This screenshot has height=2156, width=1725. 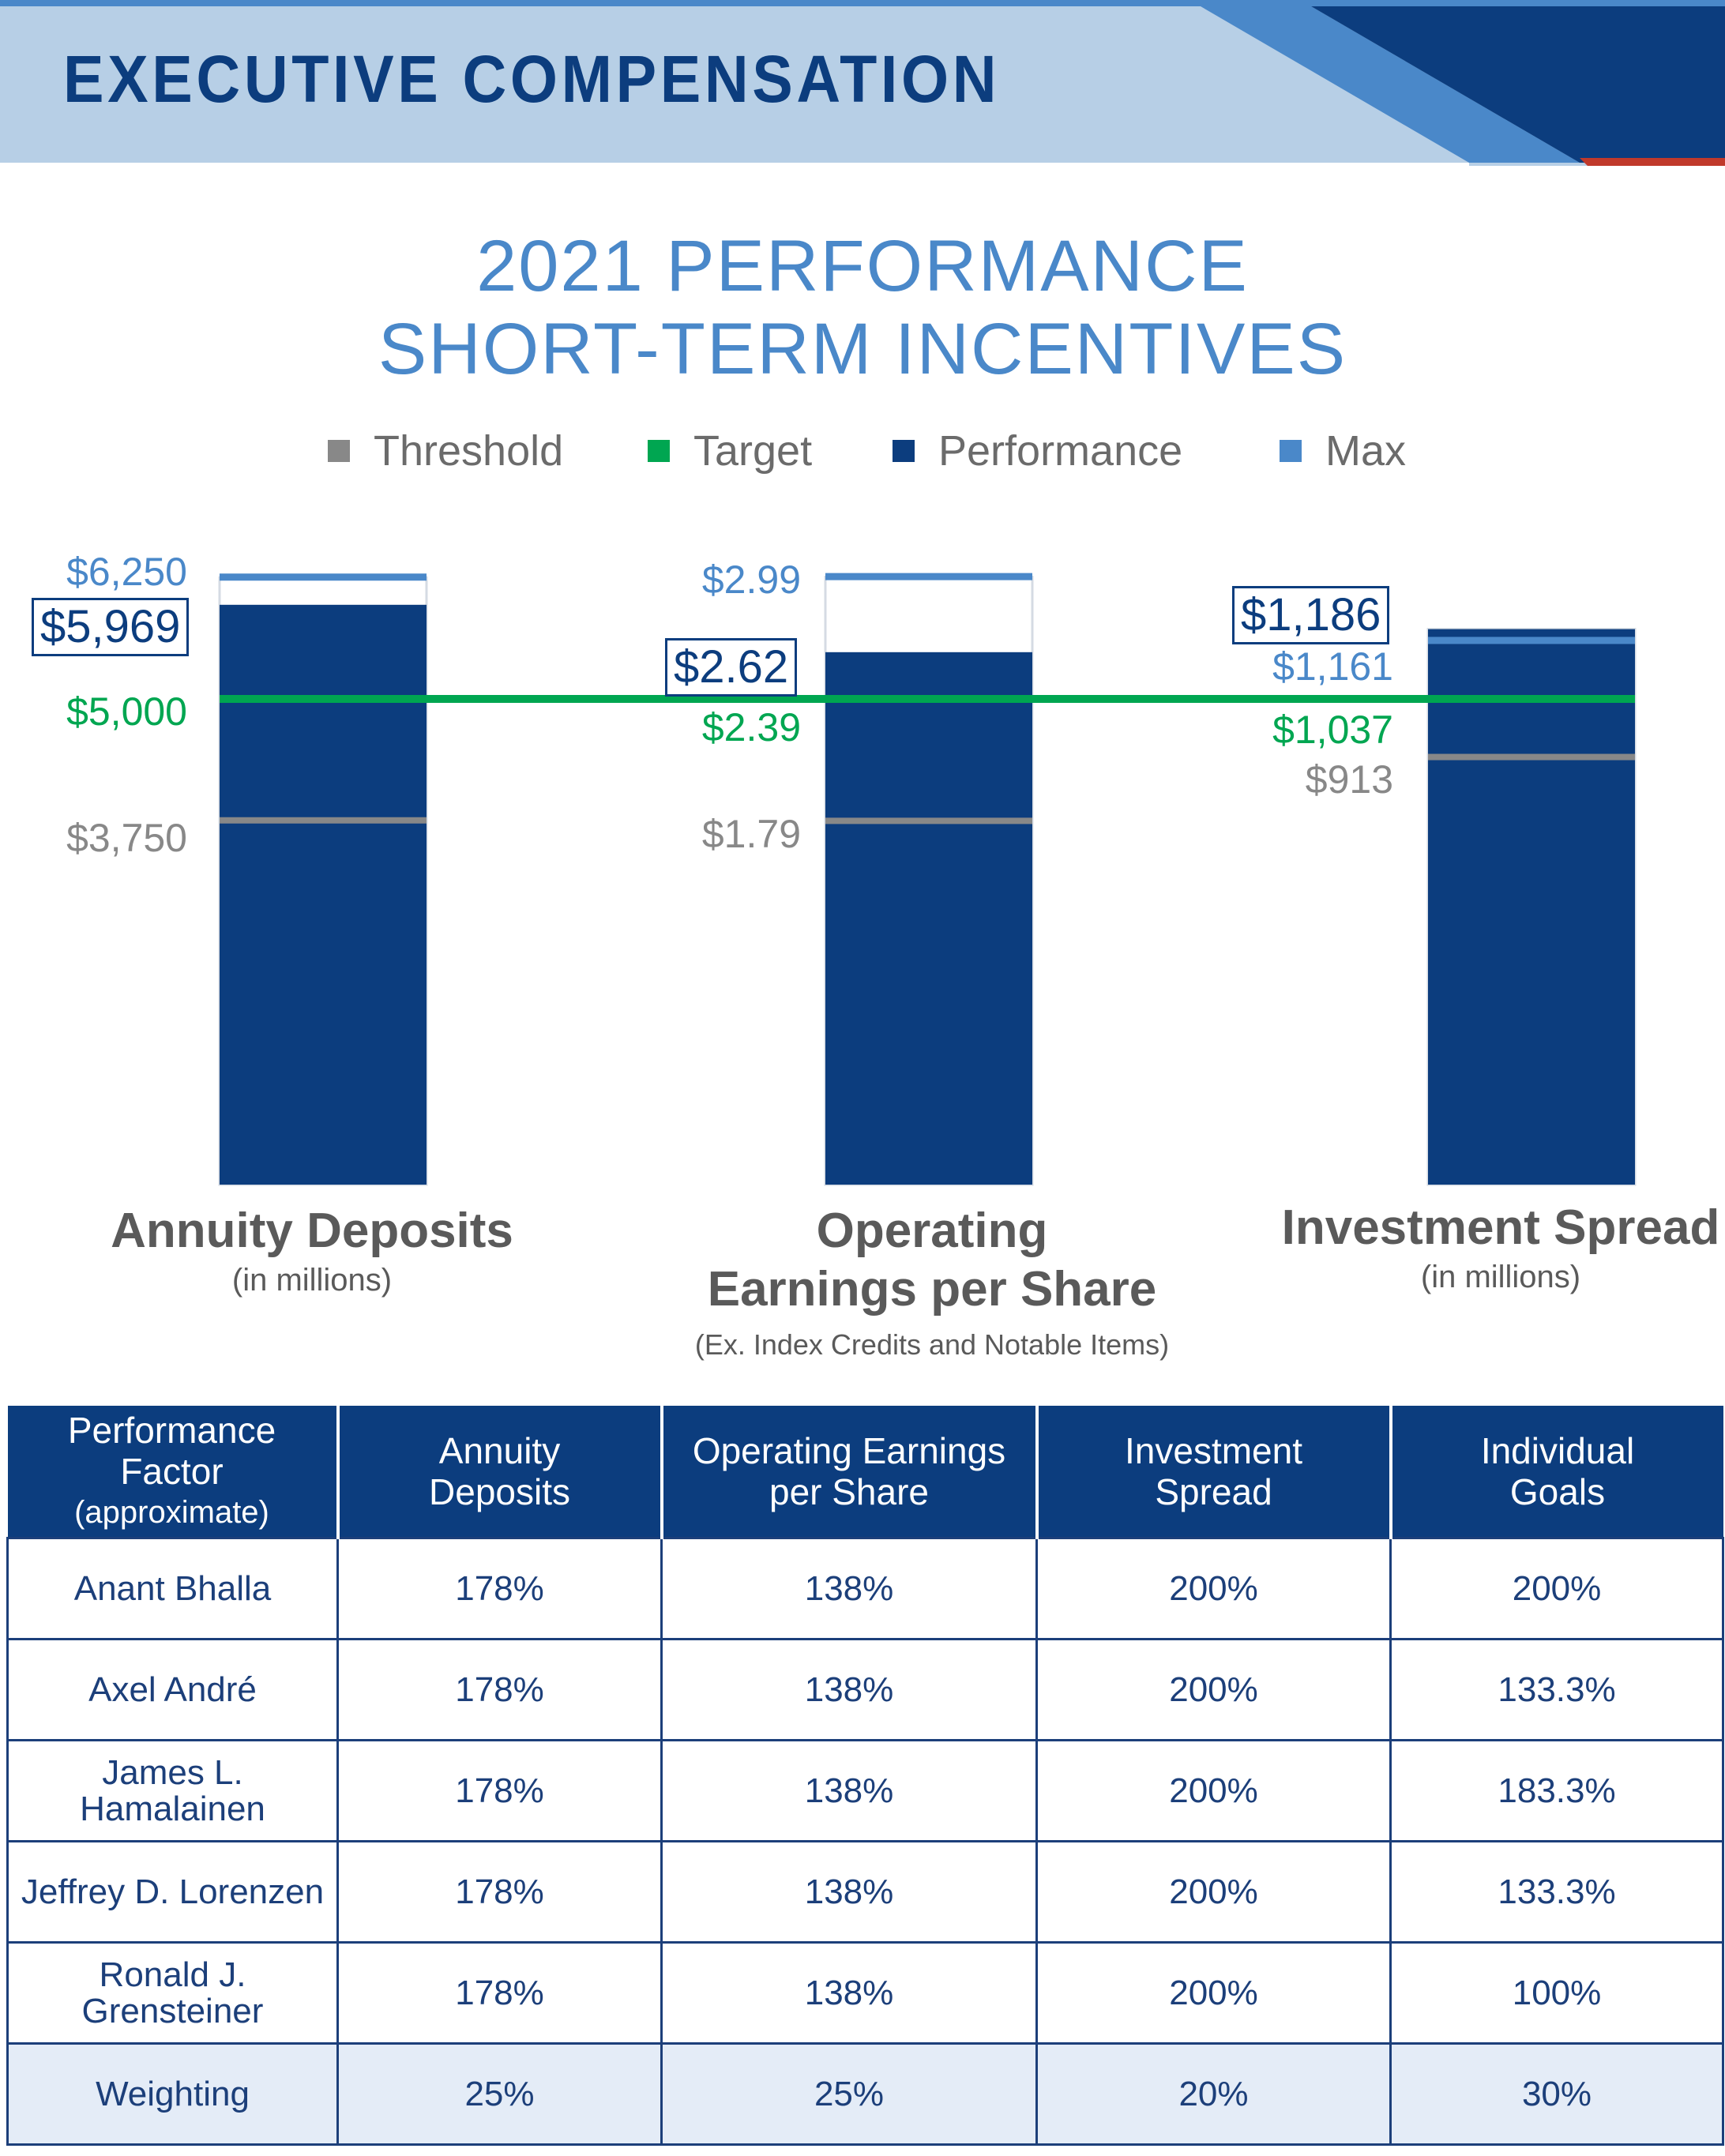 What do you see at coordinates (172, 2094) in the screenshot?
I see `cell-weighting-label: Weighting` at bounding box center [172, 2094].